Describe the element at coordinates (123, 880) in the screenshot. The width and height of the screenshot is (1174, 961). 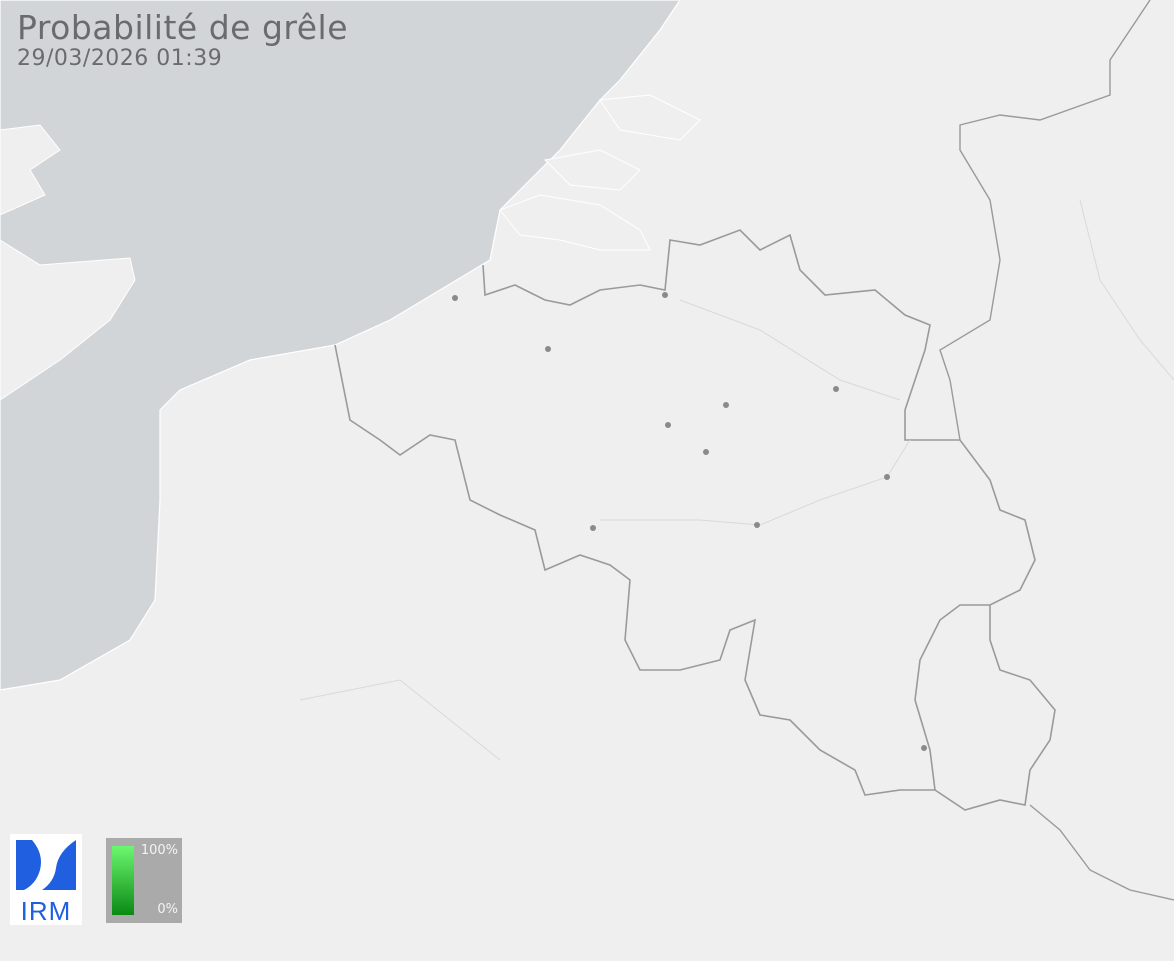
I see `legend-color-bar` at that location.